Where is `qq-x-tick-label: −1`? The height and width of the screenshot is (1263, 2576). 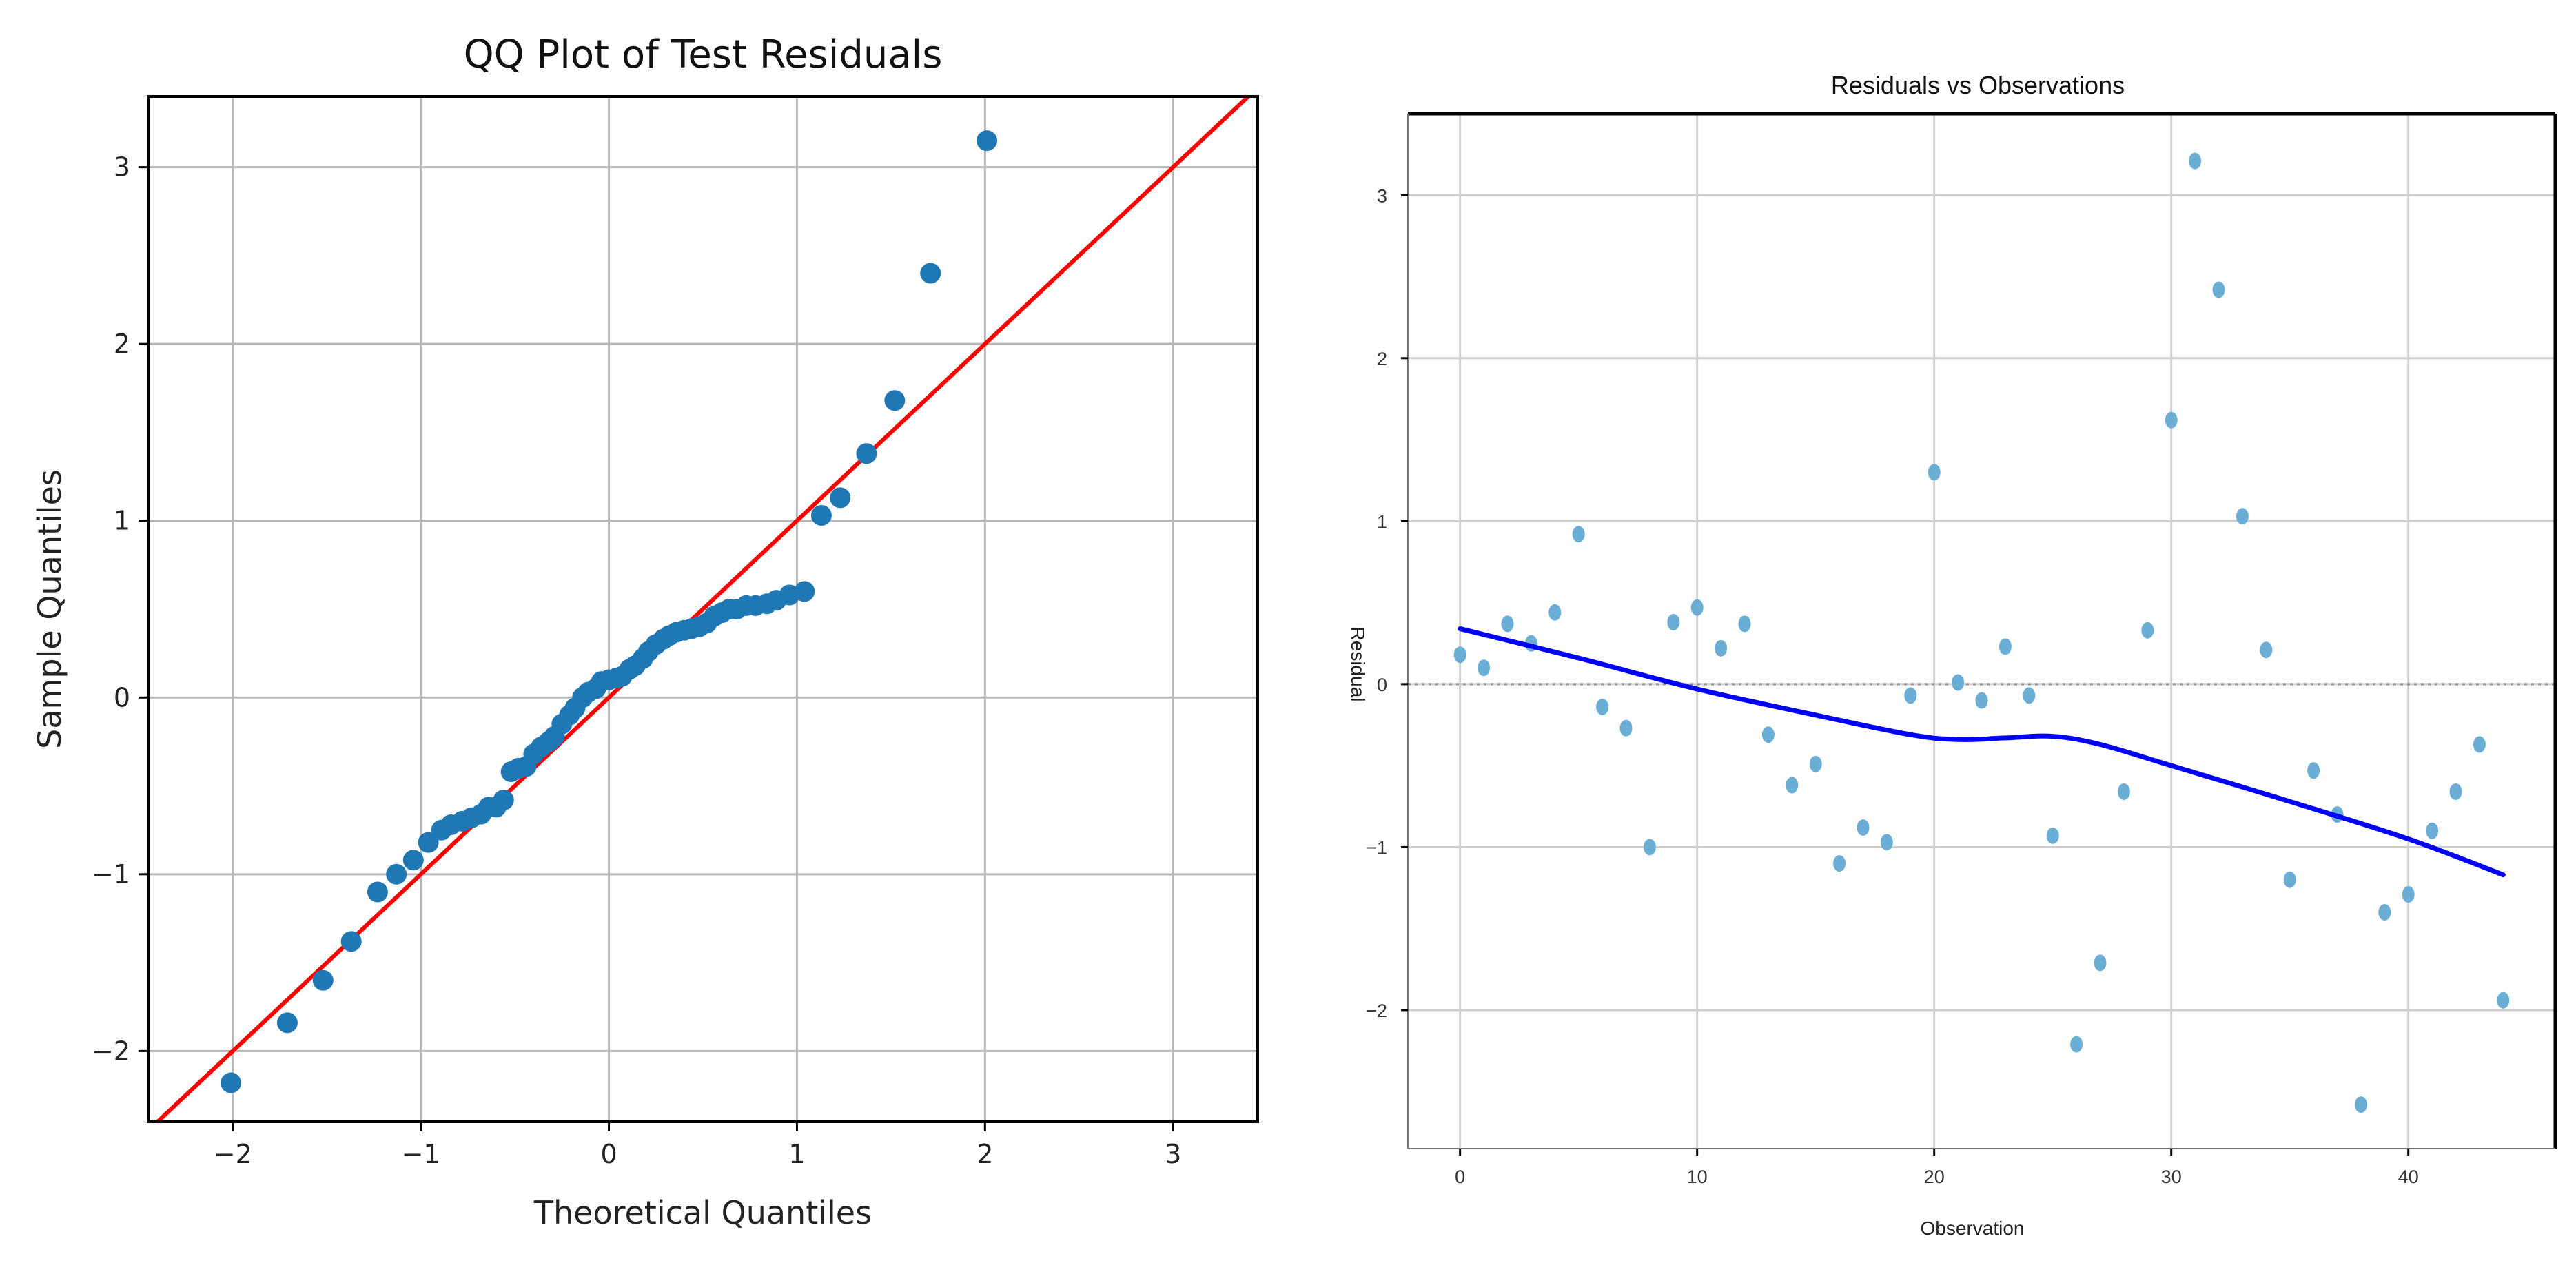 qq-x-tick-label: −1 is located at coordinates (421, 1154).